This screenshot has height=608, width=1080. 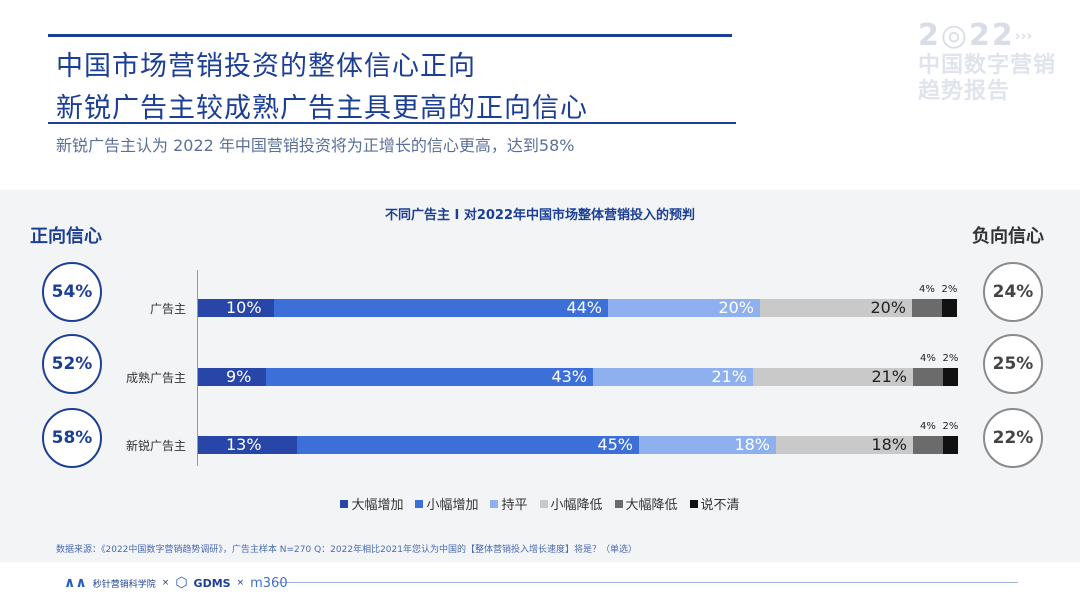 What do you see at coordinates (468, 445) in the screenshot?
I see `bar-segment: 45%` at bounding box center [468, 445].